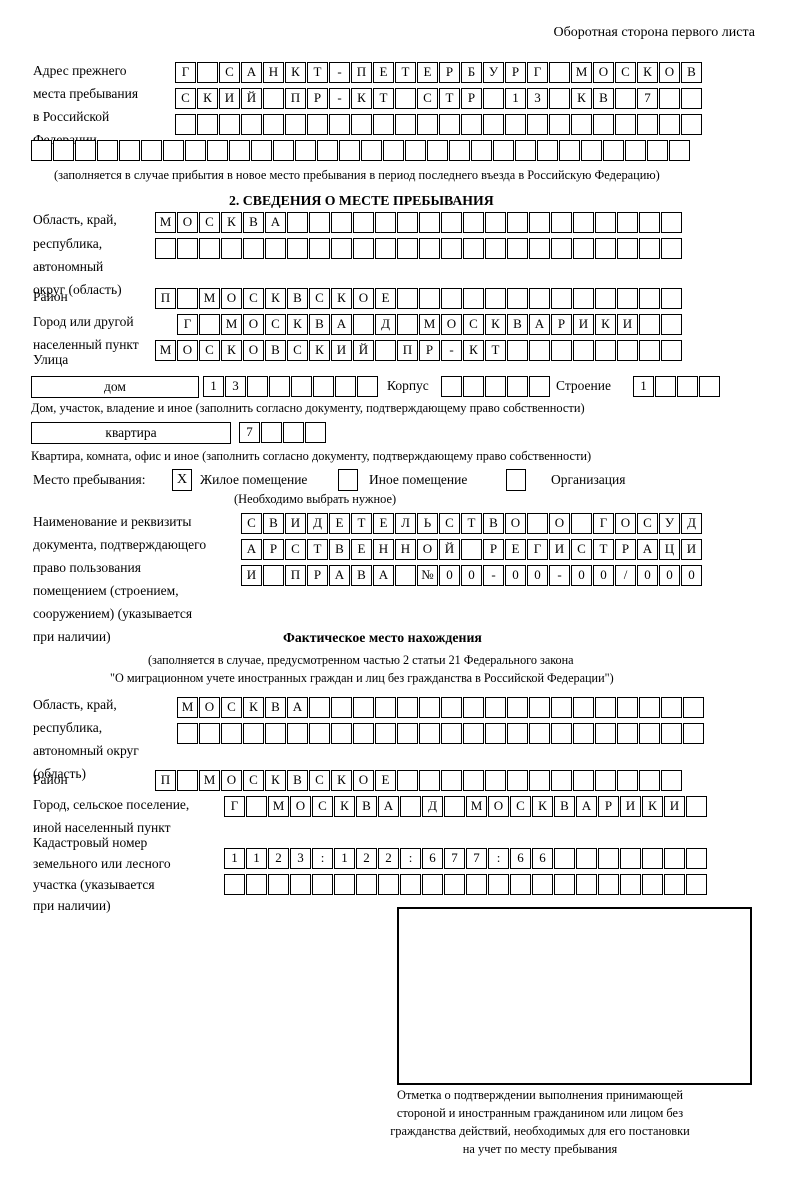 This screenshot has width=800, height=1180. I want to click on cadastral-r1-cell-1: 1, so click(234, 858).